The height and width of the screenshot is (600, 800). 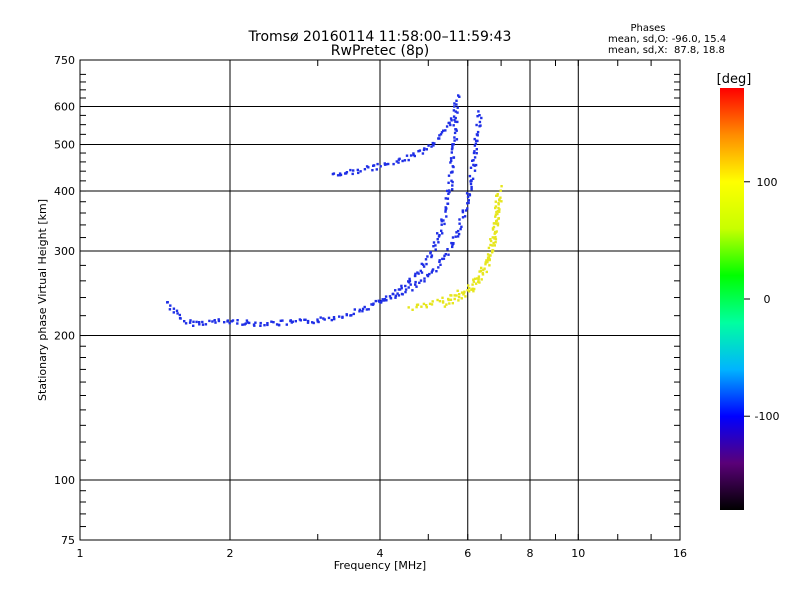 What do you see at coordinates (680, 553) in the screenshot?
I see `x-tick-label: 16` at bounding box center [680, 553].